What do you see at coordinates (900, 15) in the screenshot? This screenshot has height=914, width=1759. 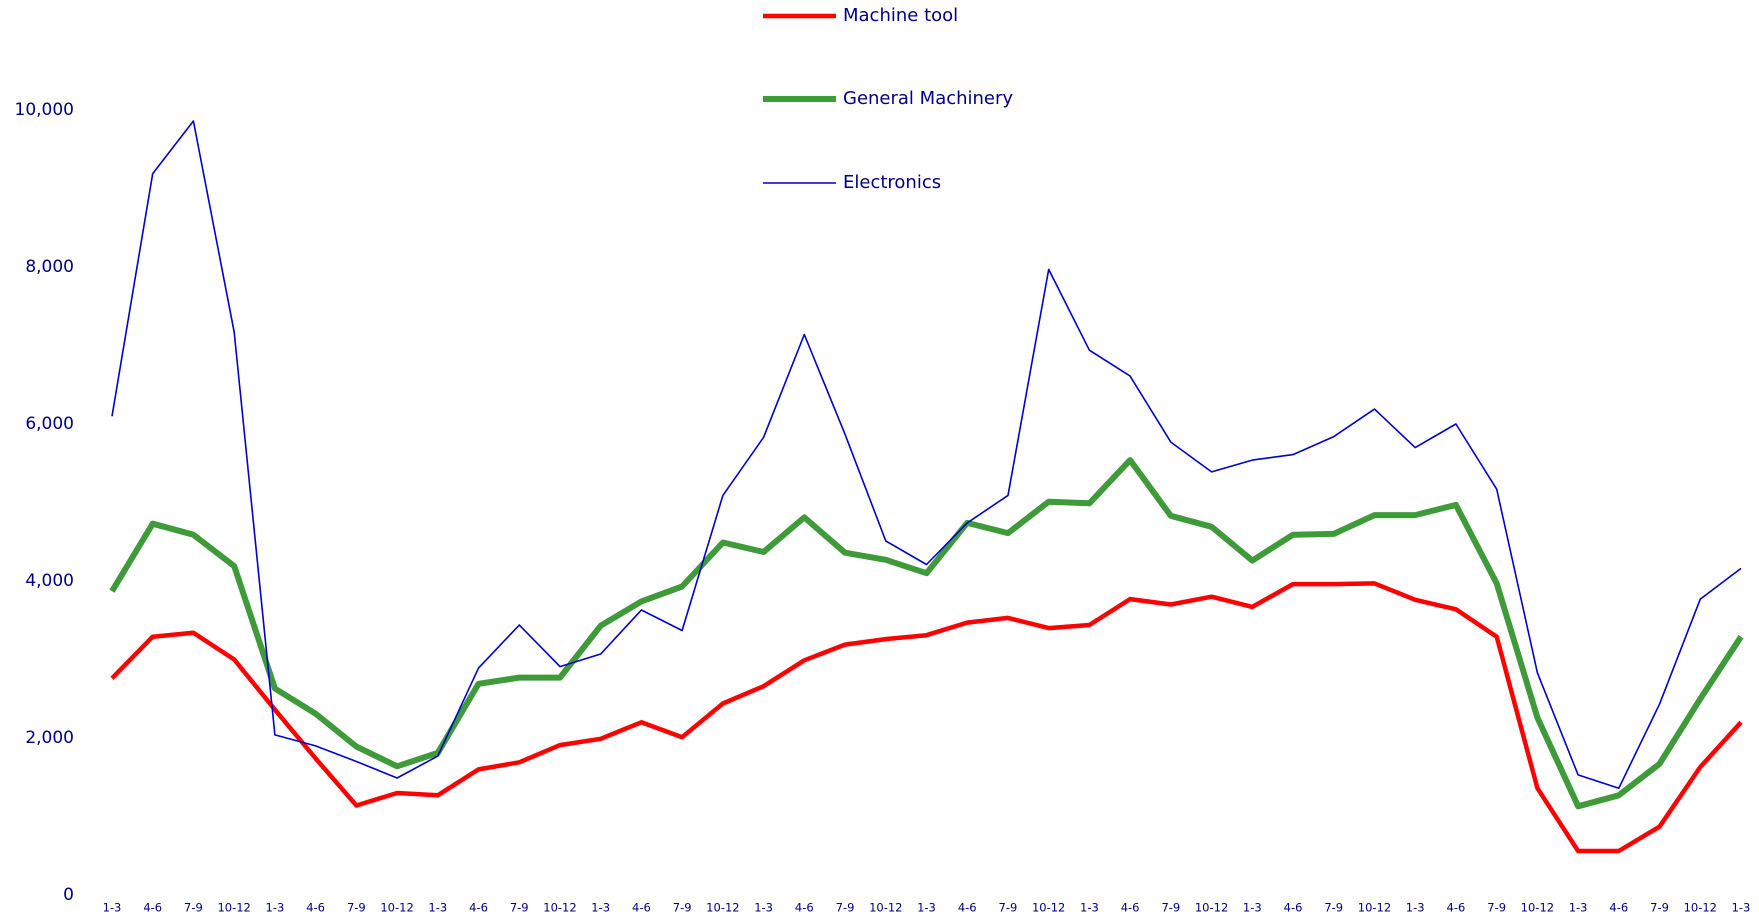 I see `legend-label: Machine tool` at bounding box center [900, 15].